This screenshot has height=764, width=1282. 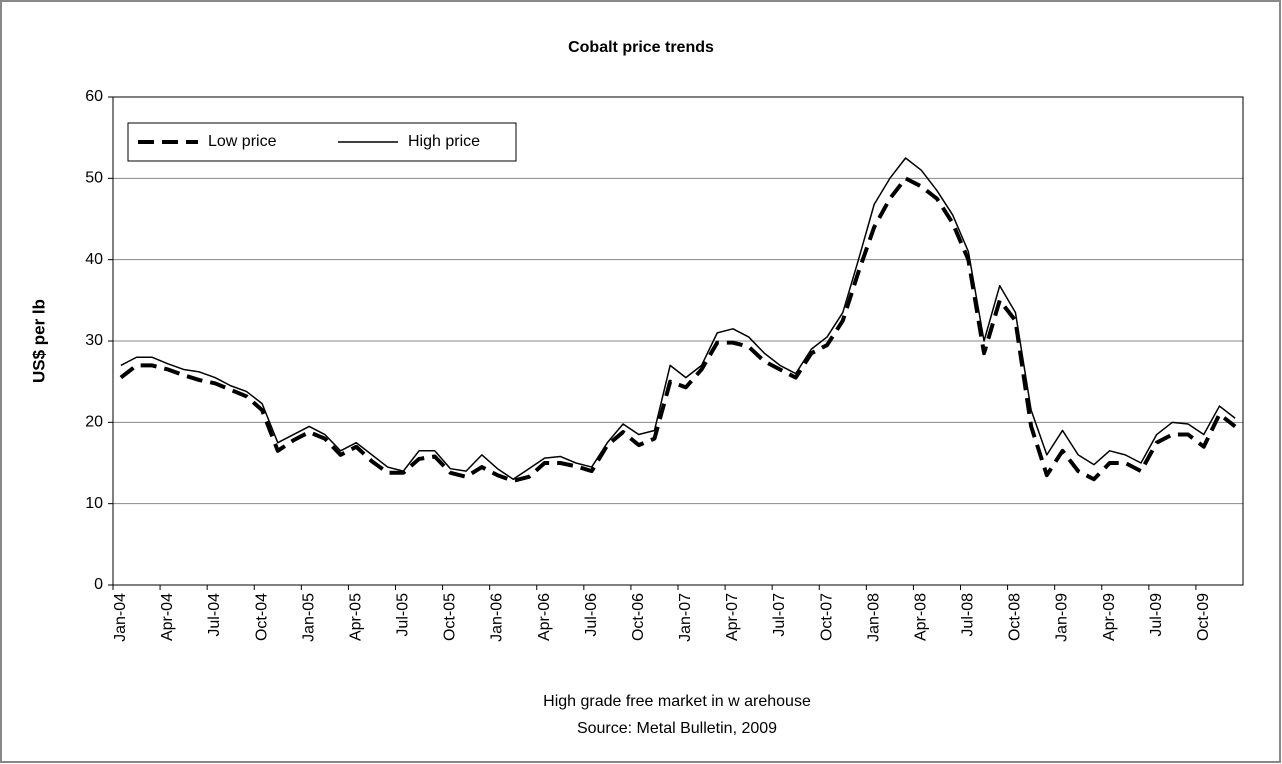 What do you see at coordinates (94, 503) in the screenshot?
I see `y-tick-label: 10` at bounding box center [94, 503].